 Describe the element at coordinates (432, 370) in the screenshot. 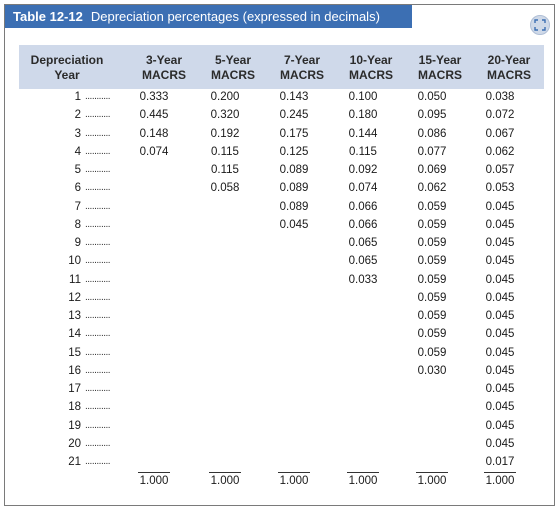

I see `table-cell: 0.030` at that location.